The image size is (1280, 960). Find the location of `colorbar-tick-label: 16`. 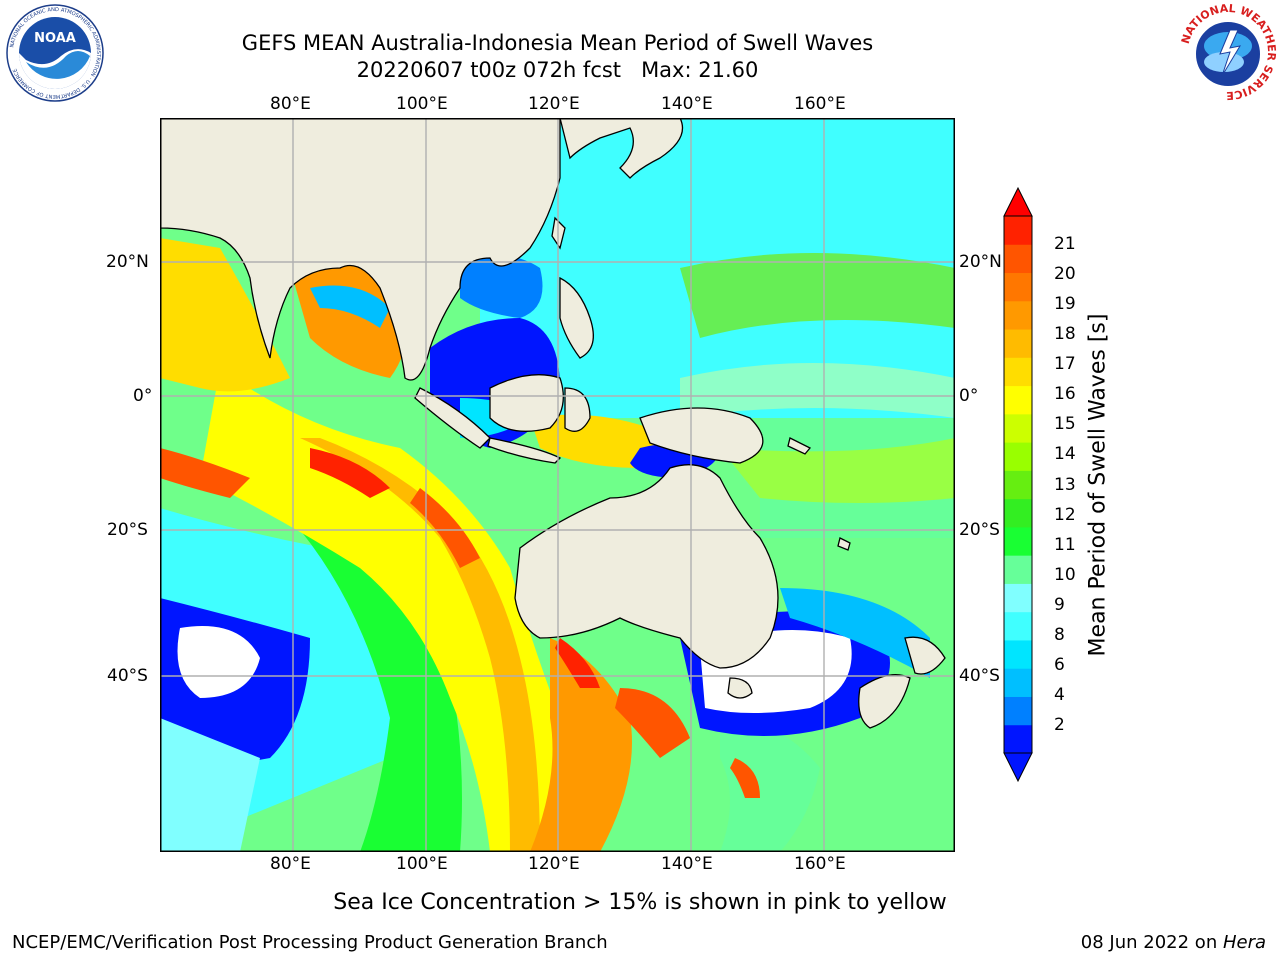

colorbar-tick-label: 16 is located at coordinates (1065, 394).